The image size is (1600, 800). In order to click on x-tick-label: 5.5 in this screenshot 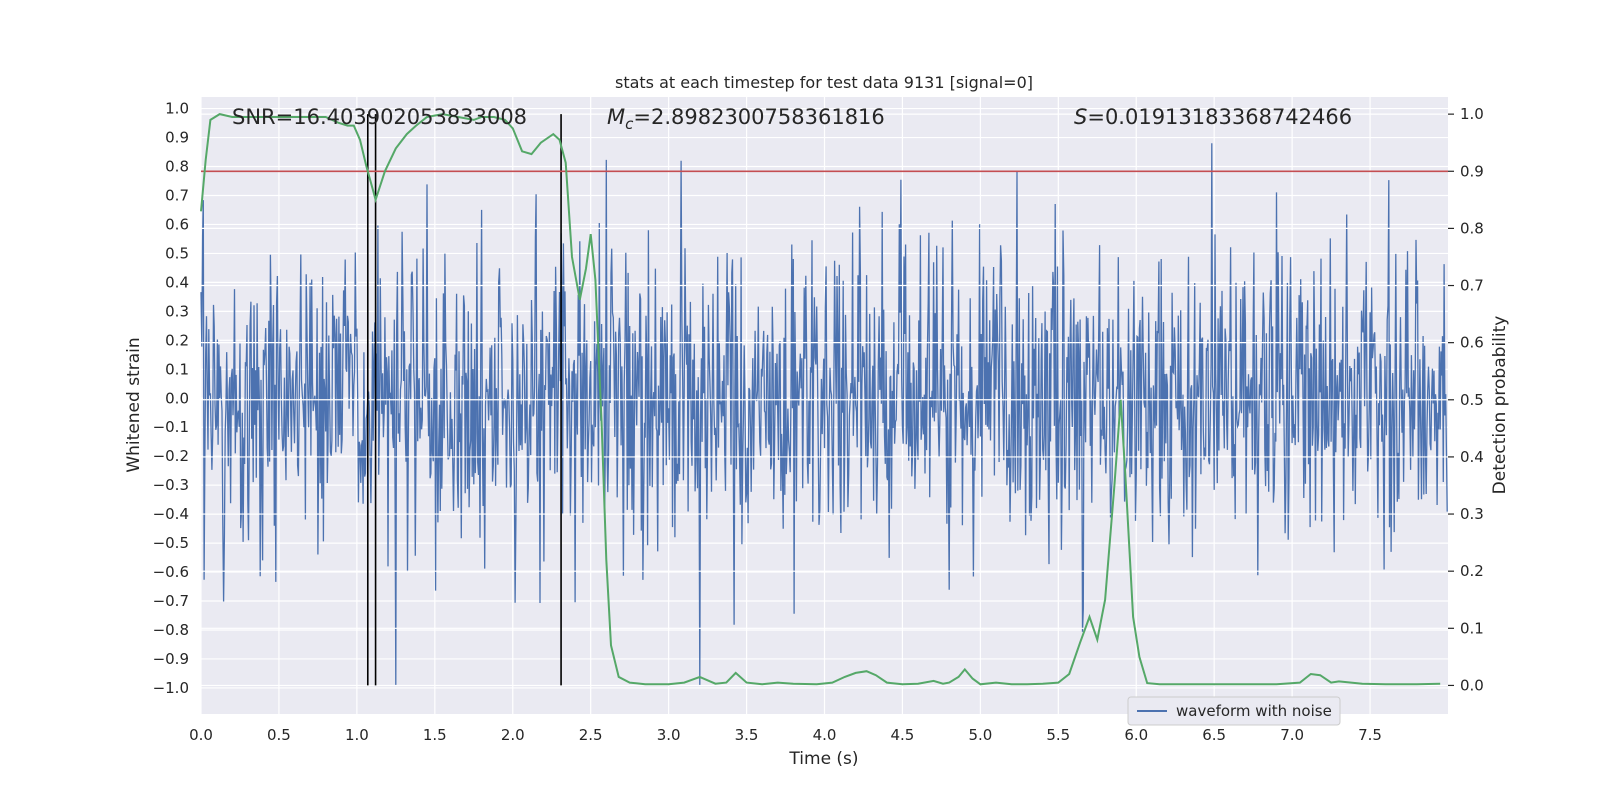, I will do `click(1058, 735)`.